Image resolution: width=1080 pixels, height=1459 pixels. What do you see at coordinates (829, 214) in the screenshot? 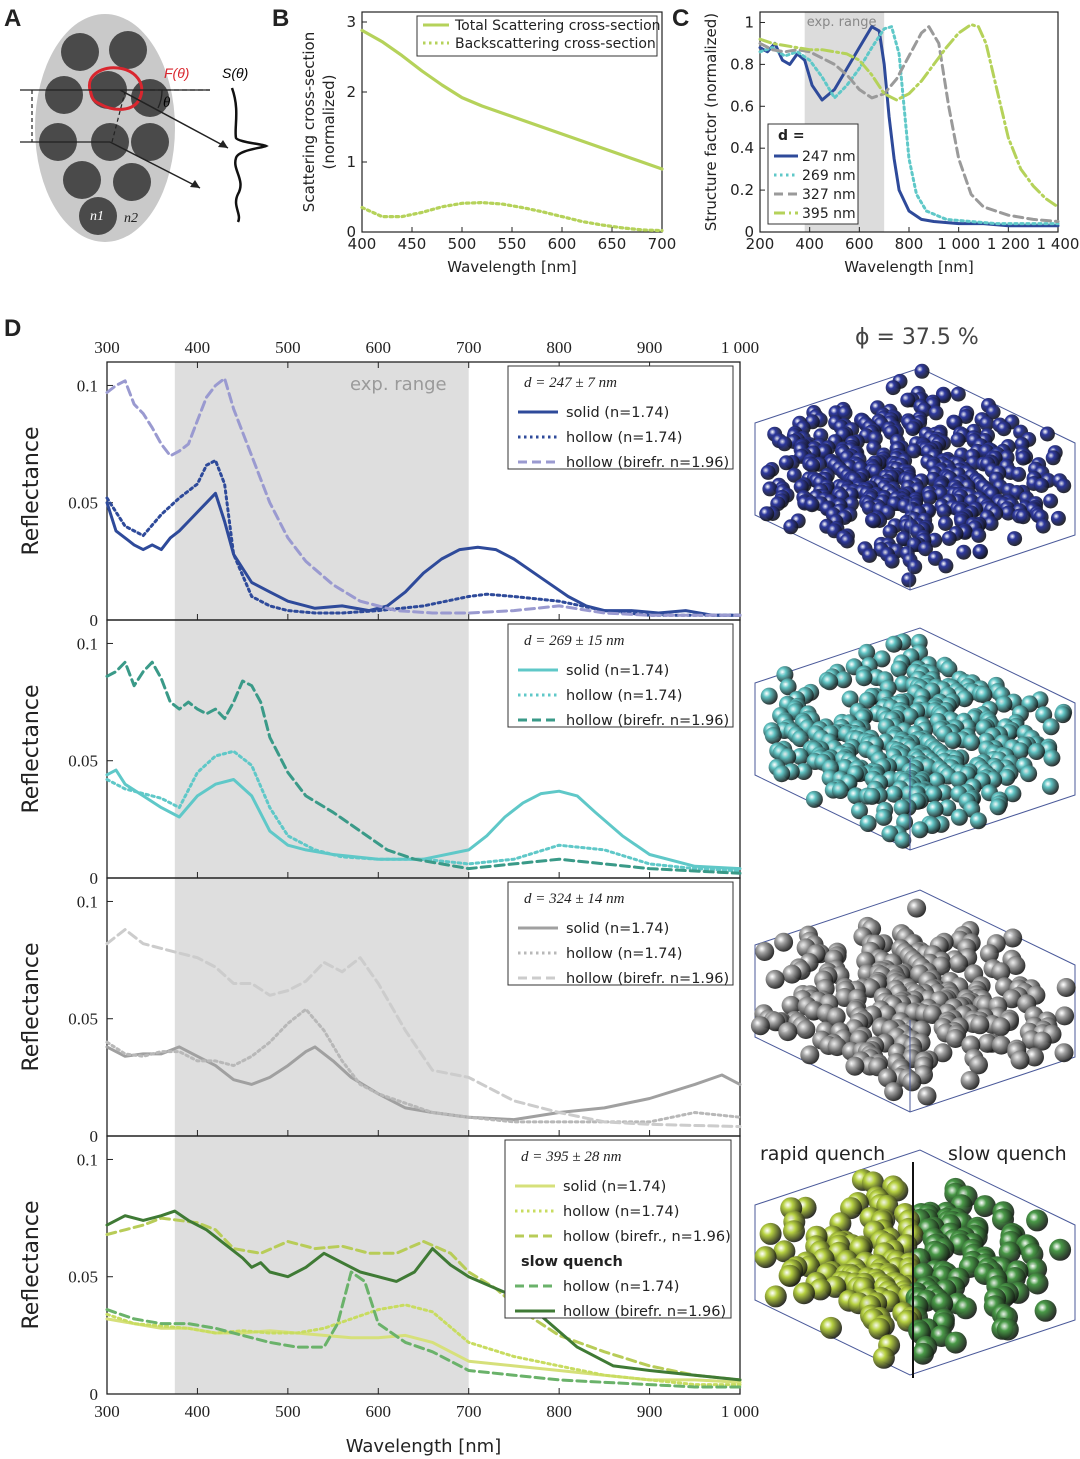
I see `legend-entry: 395 nm` at bounding box center [829, 214].